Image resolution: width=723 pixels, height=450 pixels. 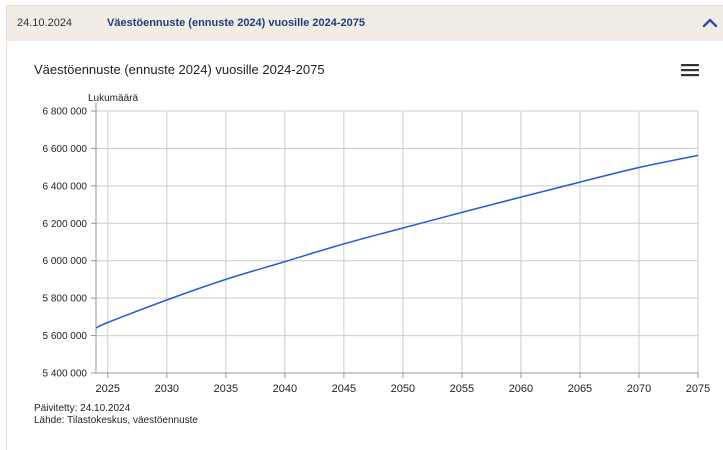 What do you see at coordinates (65, 112) in the screenshot?
I see `y-tick-label: 6 800 000` at bounding box center [65, 112].